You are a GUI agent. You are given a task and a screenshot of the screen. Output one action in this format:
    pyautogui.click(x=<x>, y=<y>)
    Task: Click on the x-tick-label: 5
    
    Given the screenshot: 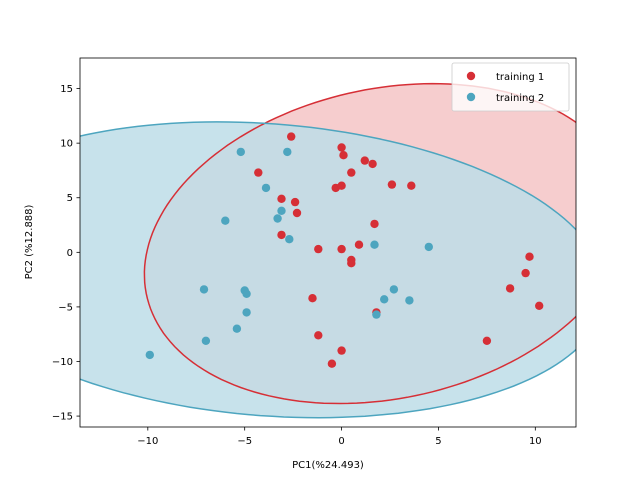 What is the action you would take?
    pyautogui.click(x=438, y=441)
    